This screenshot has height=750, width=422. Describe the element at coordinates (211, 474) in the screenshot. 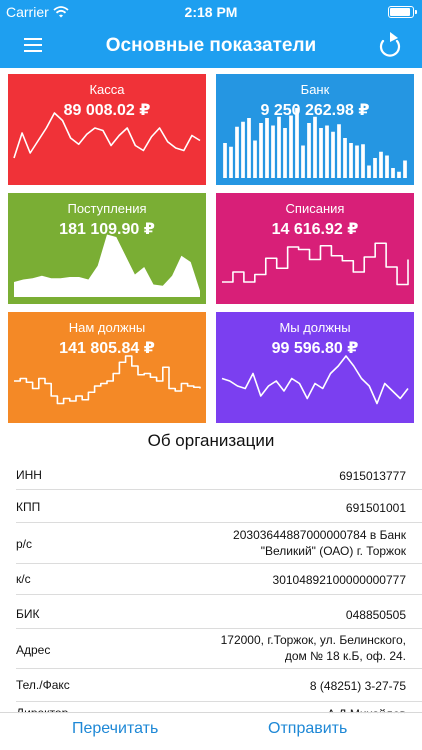

I see `org-row-inn: ИНН 6915013777` at that location.